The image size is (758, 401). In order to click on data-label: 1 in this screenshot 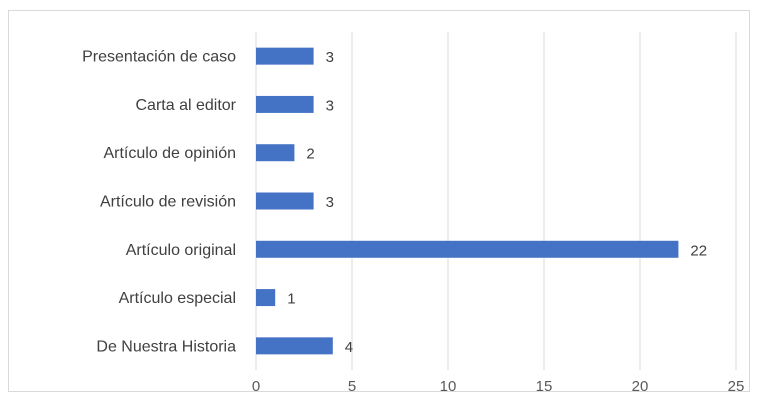, I will do `click(291, 299)`.